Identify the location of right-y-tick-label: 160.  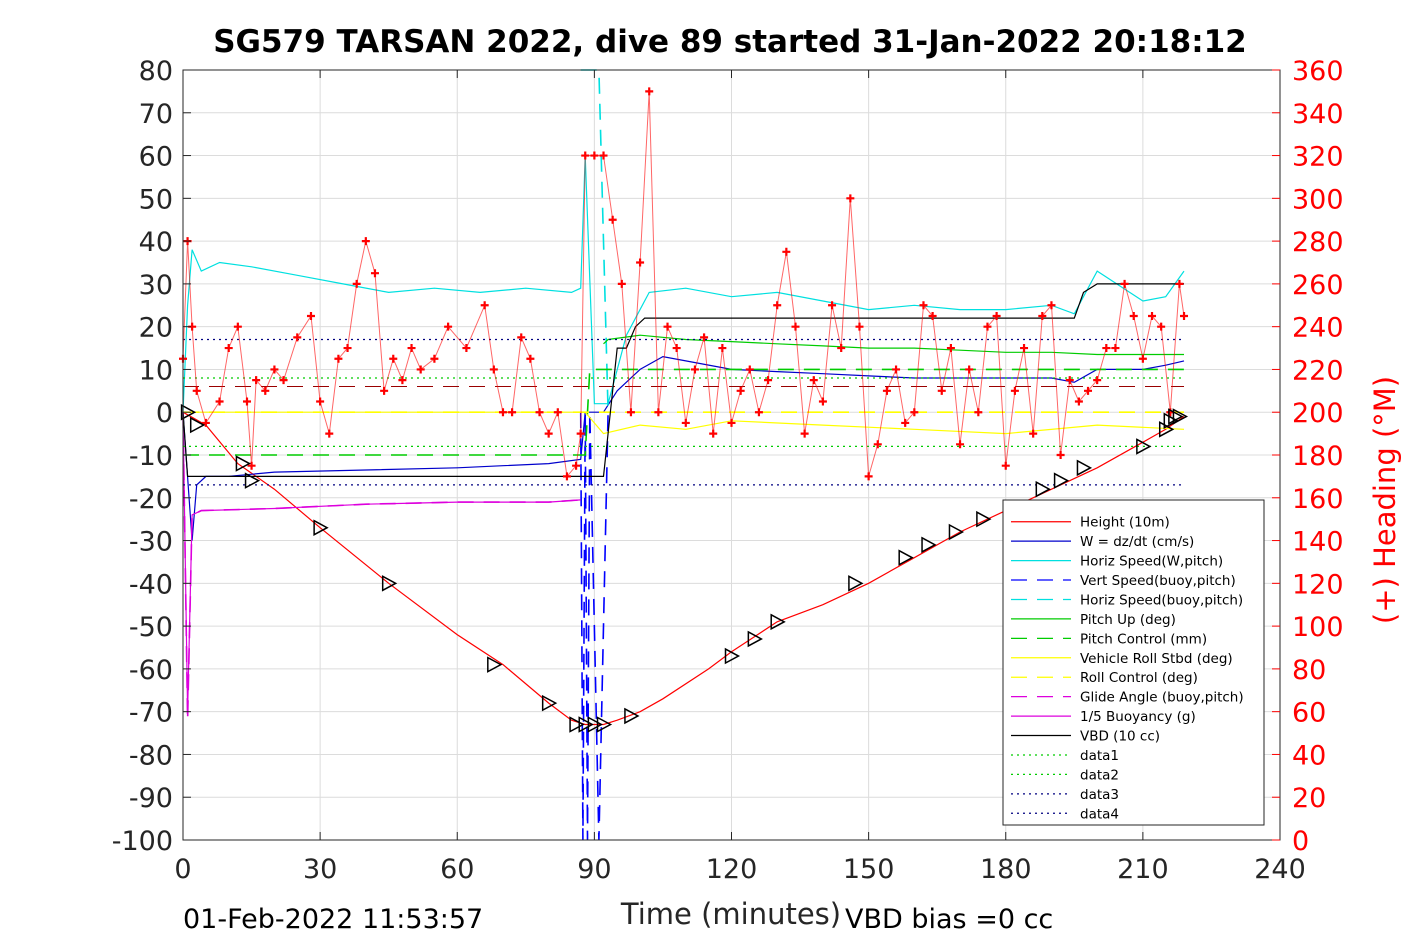
(1318, 499).